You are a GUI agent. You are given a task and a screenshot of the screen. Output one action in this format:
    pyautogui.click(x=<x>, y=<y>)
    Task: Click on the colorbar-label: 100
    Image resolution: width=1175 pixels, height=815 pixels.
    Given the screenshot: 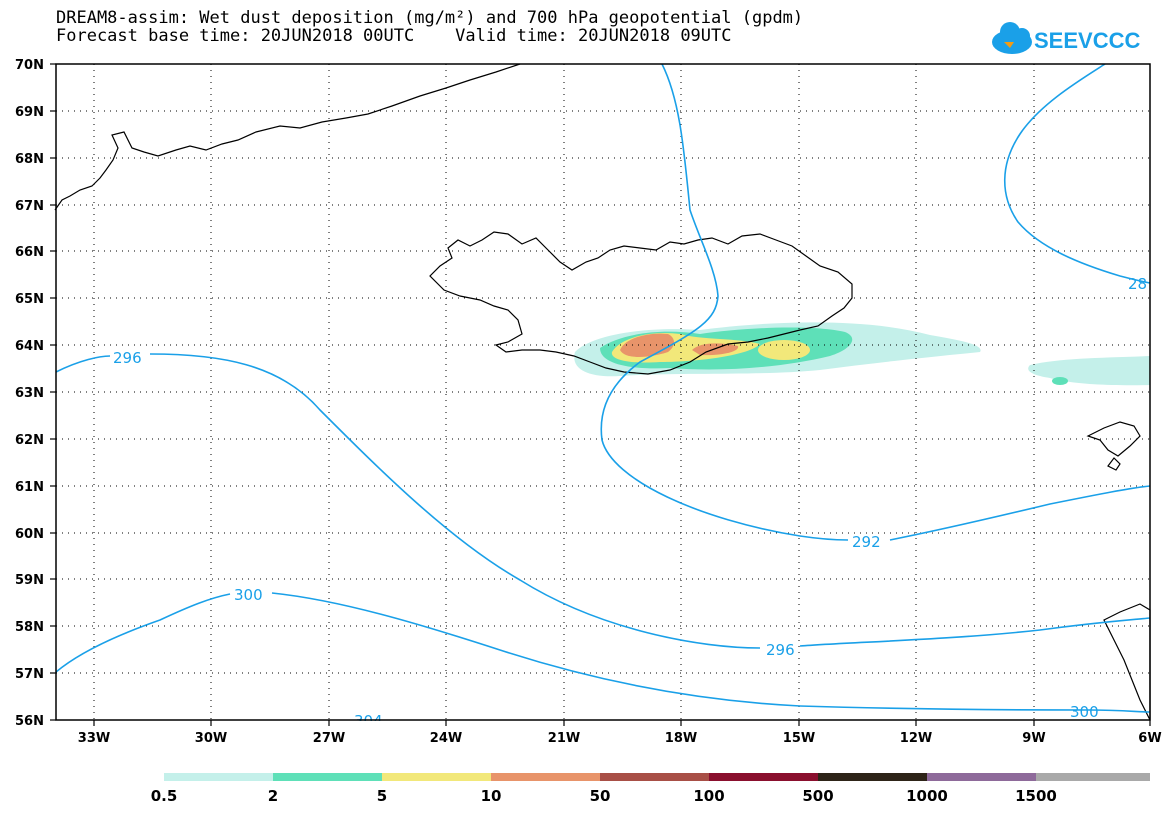 What is the action you would take?
    pyautogui.click(x=708, y=796)
    